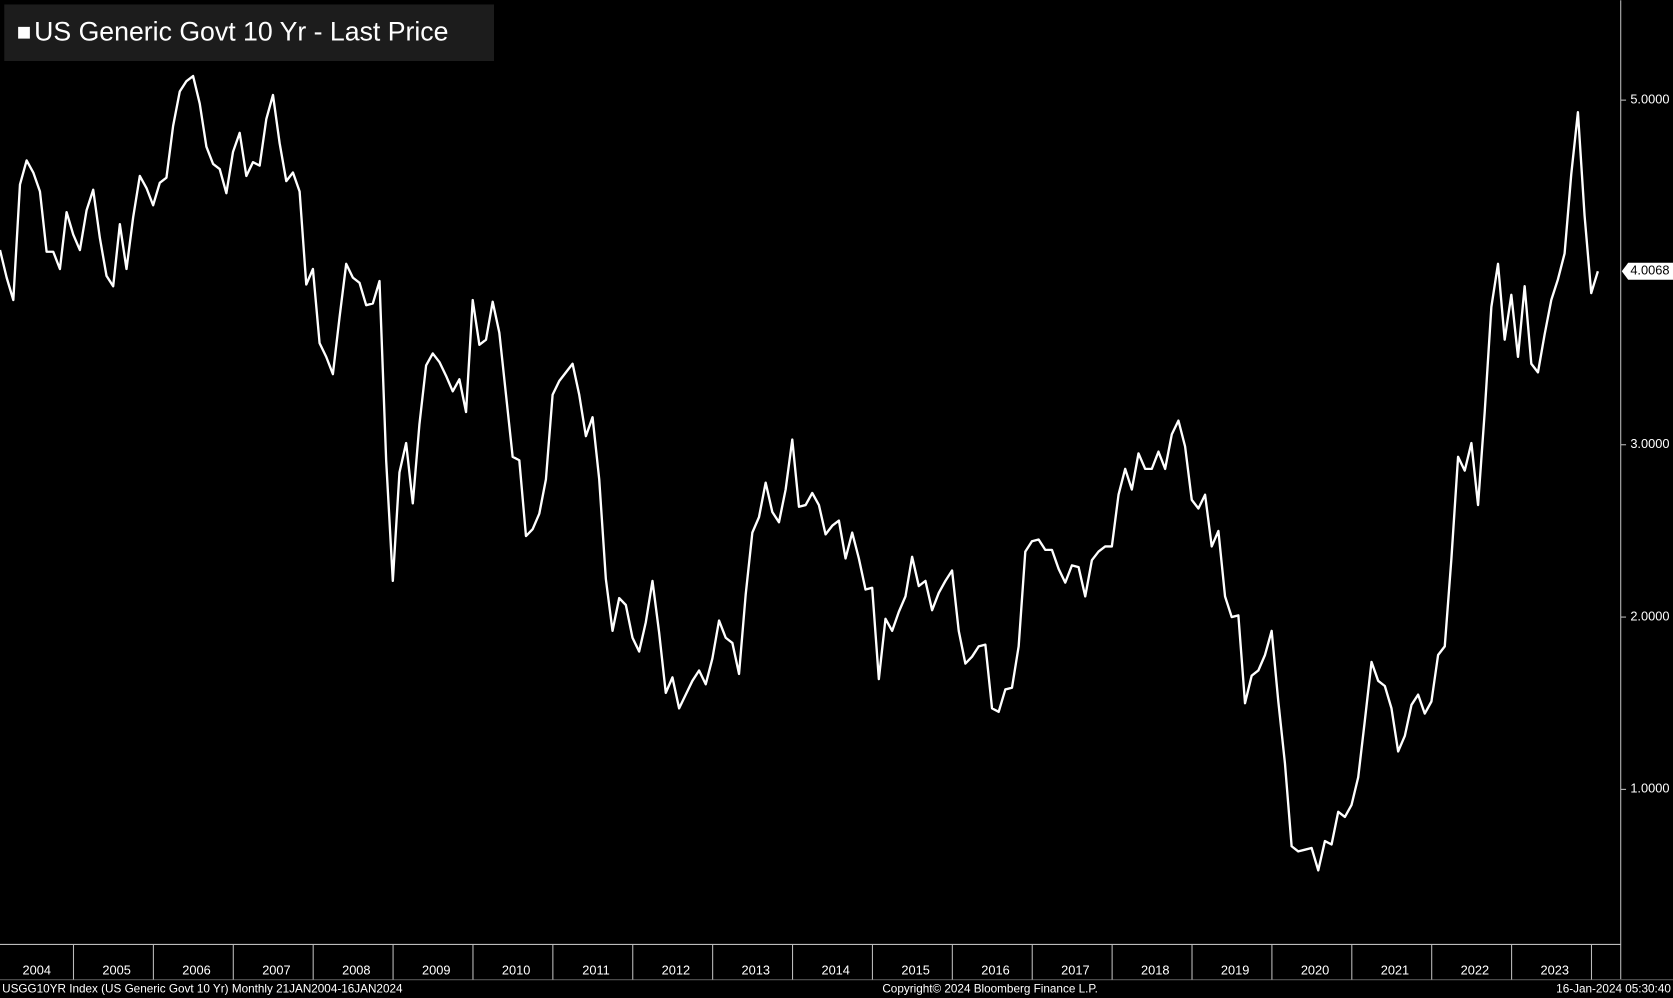  What do you see at coordinates (1649, 270) in the screenshot?
I see `last-price-label: 4.0068` at bounding box center [1649, 270].